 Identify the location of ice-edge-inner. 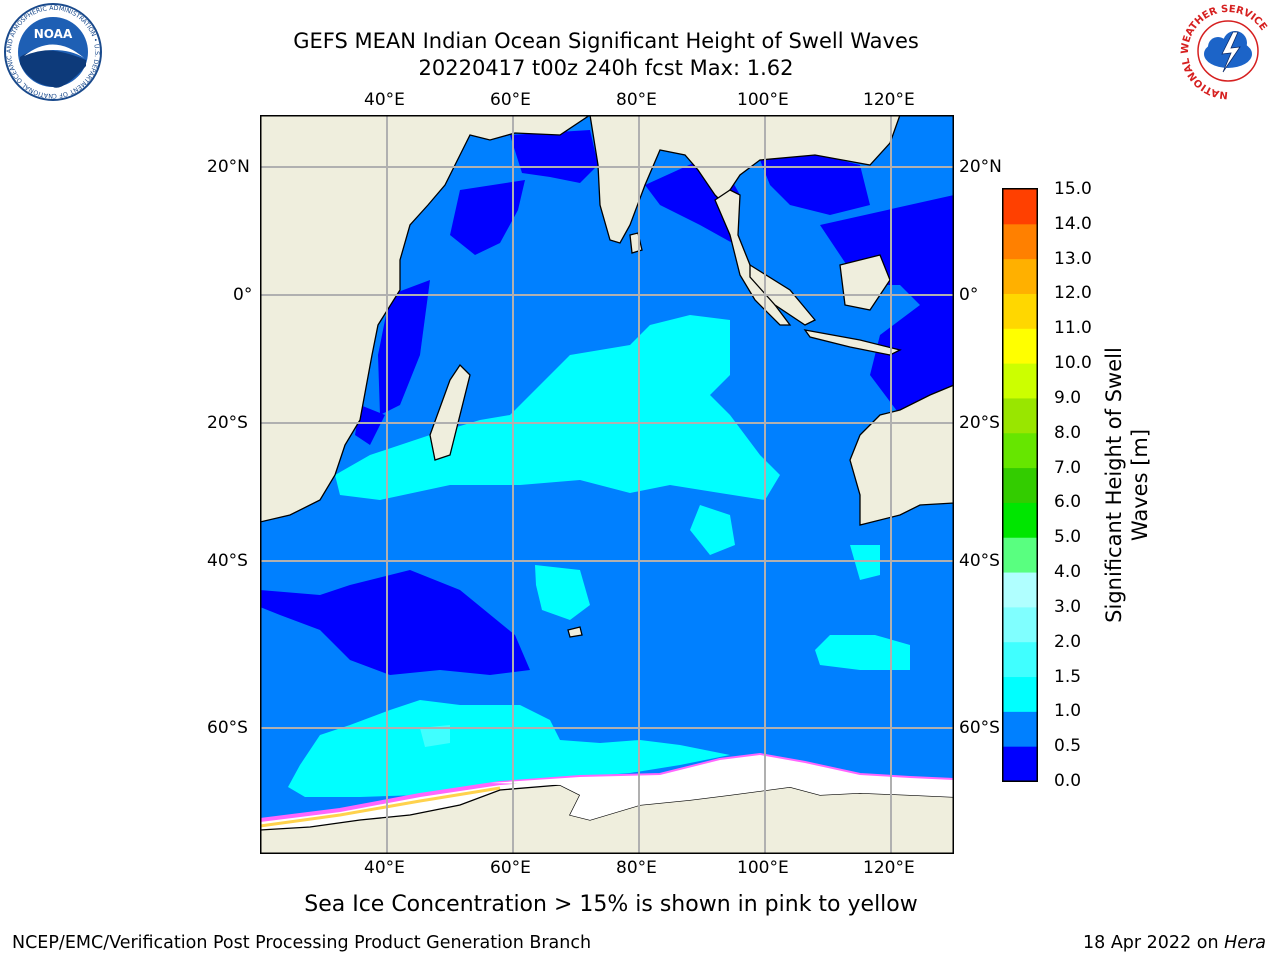
(380, 807).